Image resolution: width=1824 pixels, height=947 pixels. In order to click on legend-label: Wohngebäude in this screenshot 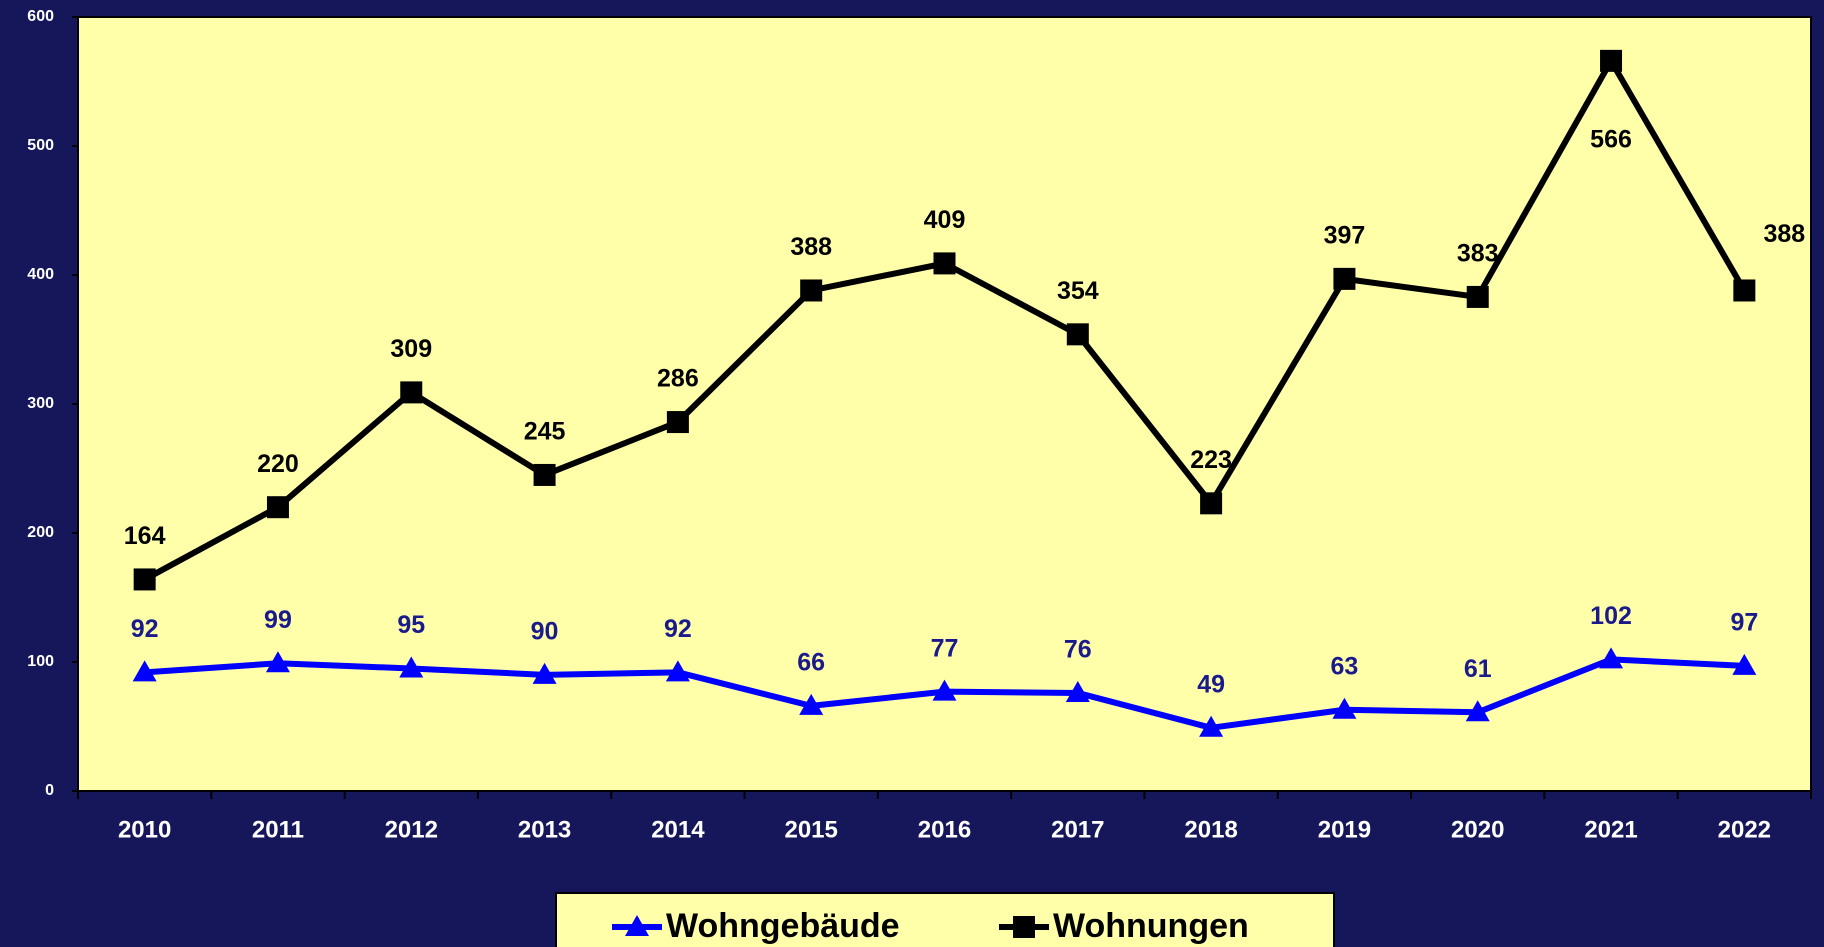, I will do `click(783, 926)`.